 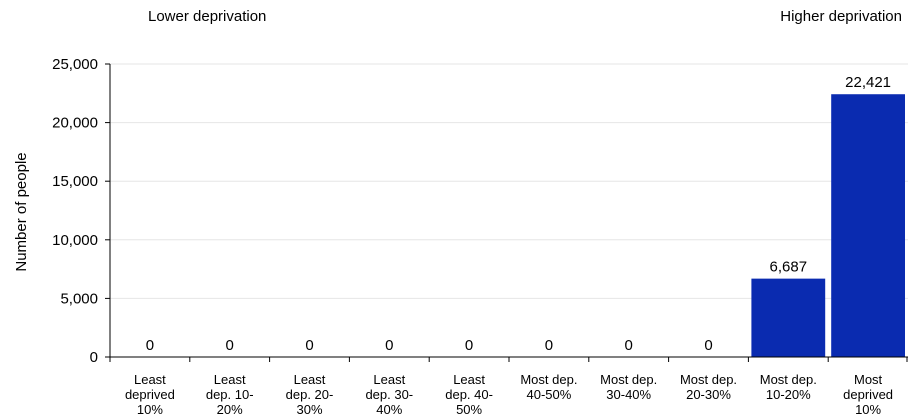 I want to click on y-tick-label: 15,000, so click(x=75, y=181).